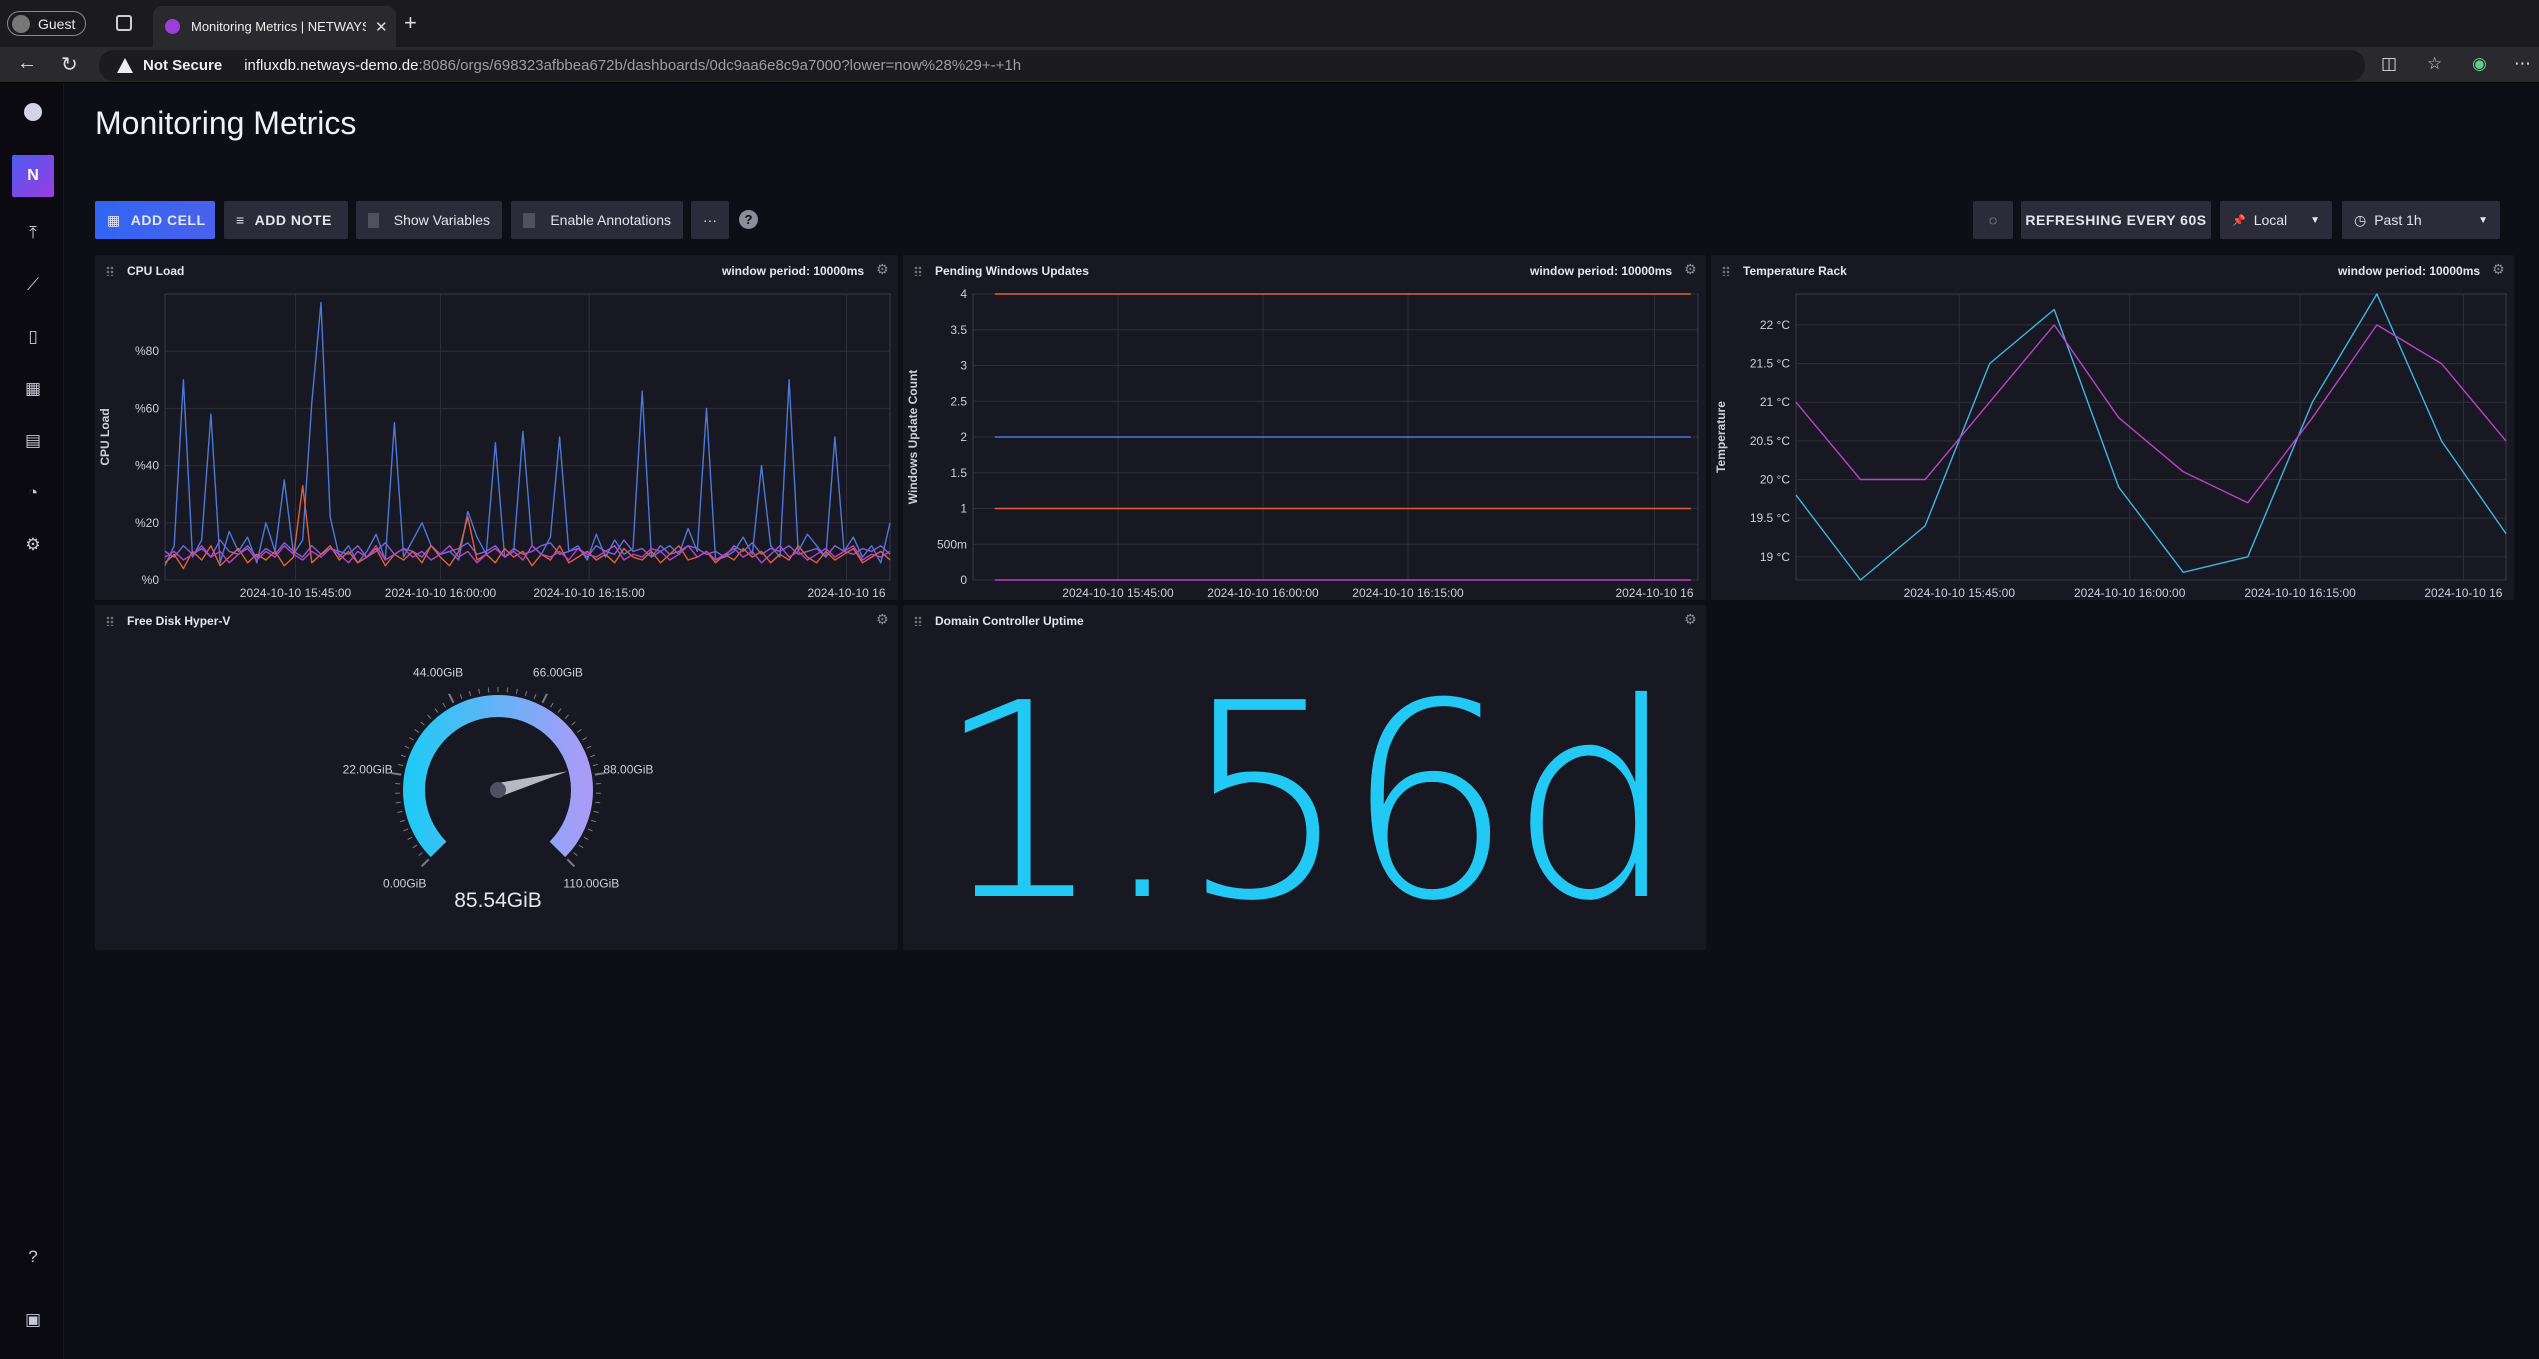  I want to click on split-screen-icon: ◫, so click(2389, 63).